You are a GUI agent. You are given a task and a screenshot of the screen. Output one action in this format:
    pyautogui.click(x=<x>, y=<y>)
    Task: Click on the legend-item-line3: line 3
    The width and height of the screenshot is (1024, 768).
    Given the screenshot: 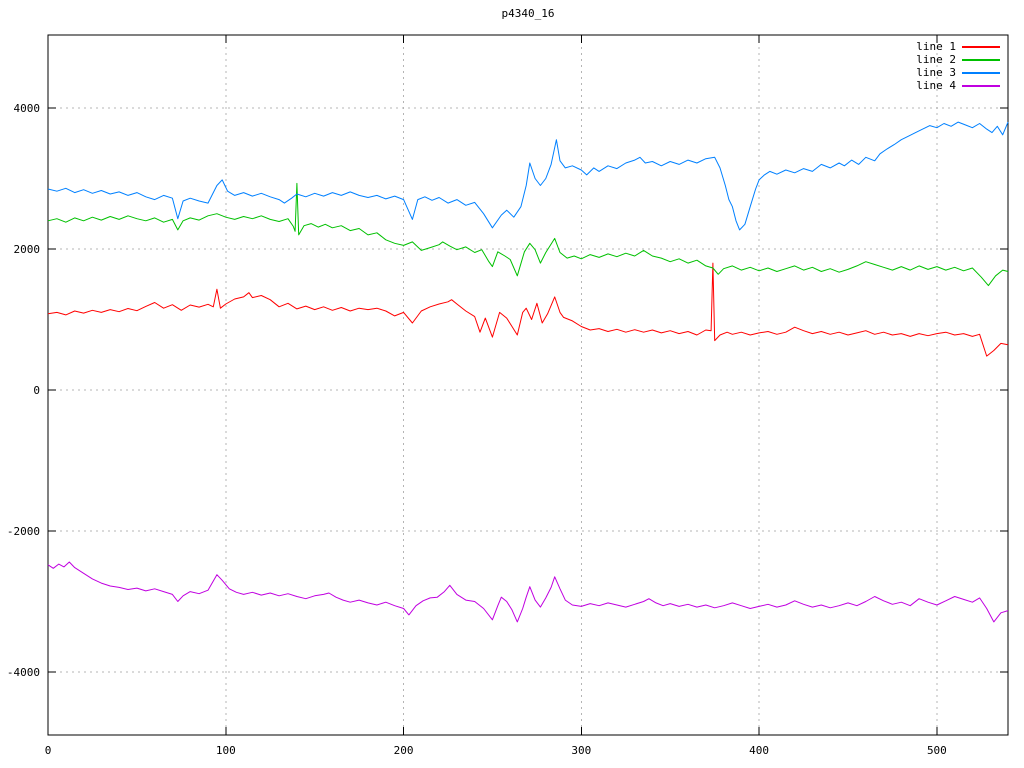 What is the action you would take?
    pyautogui.click(x=958, y=72)
    